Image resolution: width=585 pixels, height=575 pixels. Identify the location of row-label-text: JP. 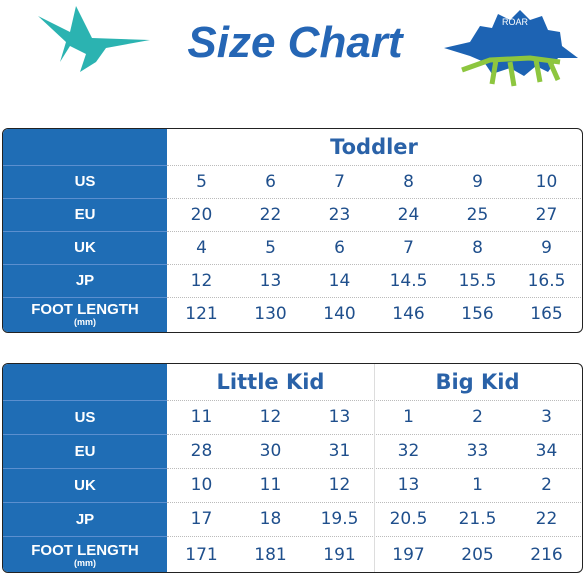
(85, 280).